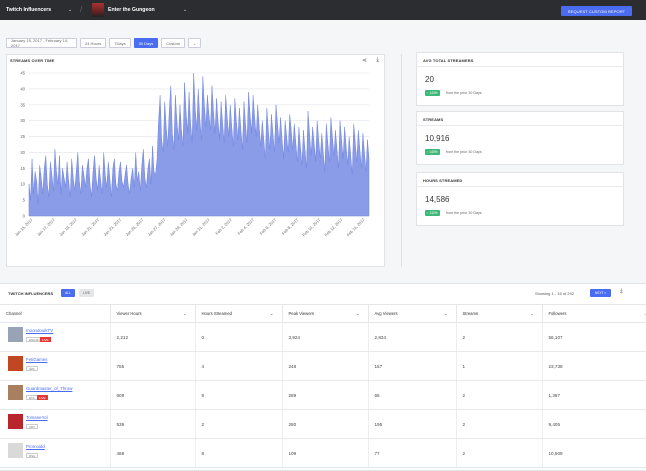 The width and height of the screenshot is (646, 471). What do you see at coordinates (22, 168) in the screenshot?
I see `y-tick-label: 15` at bounding box center [22, 168].